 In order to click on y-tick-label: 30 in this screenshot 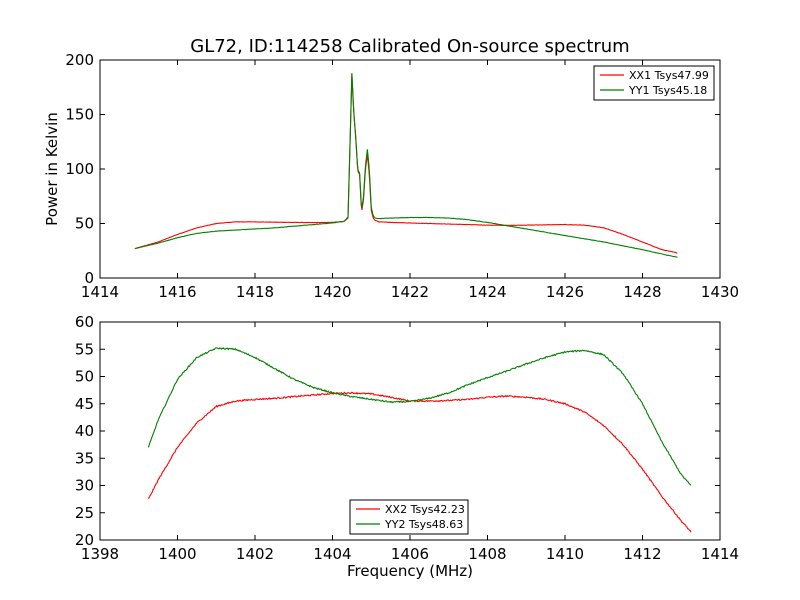, I will do `click(84, 486)`.